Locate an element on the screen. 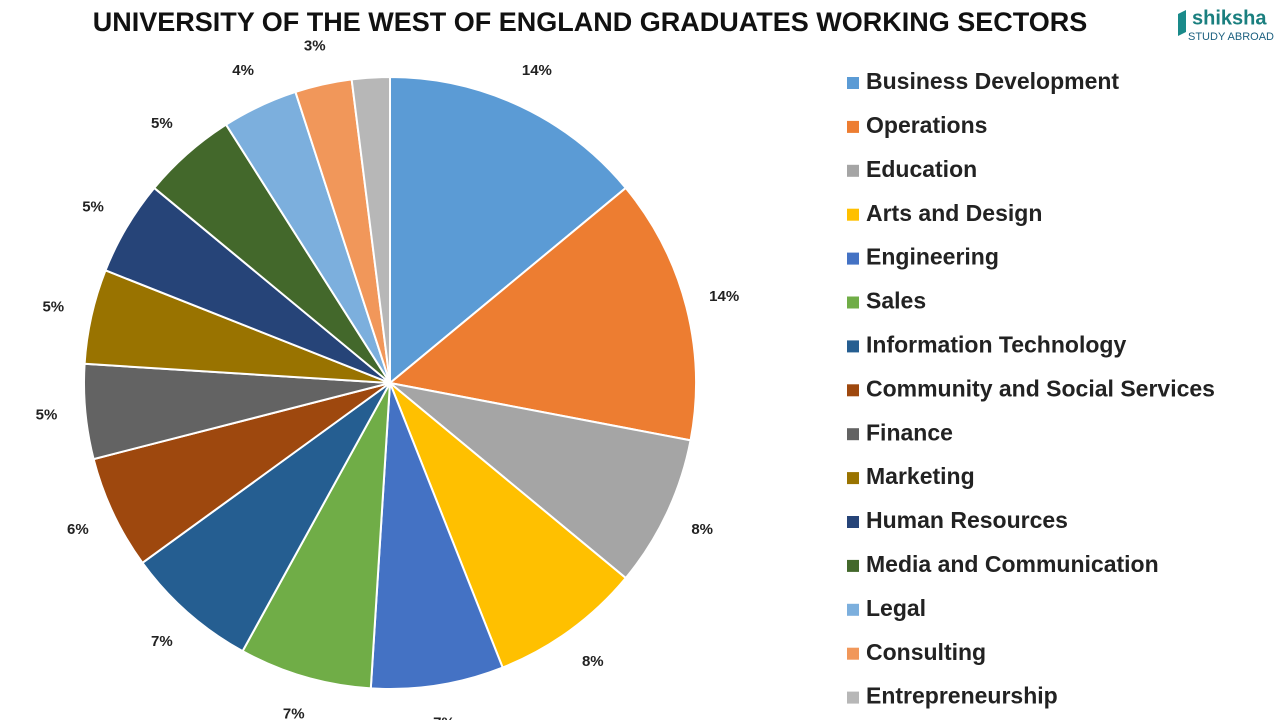  data-label: 6% is located at coordinates (78, 529).